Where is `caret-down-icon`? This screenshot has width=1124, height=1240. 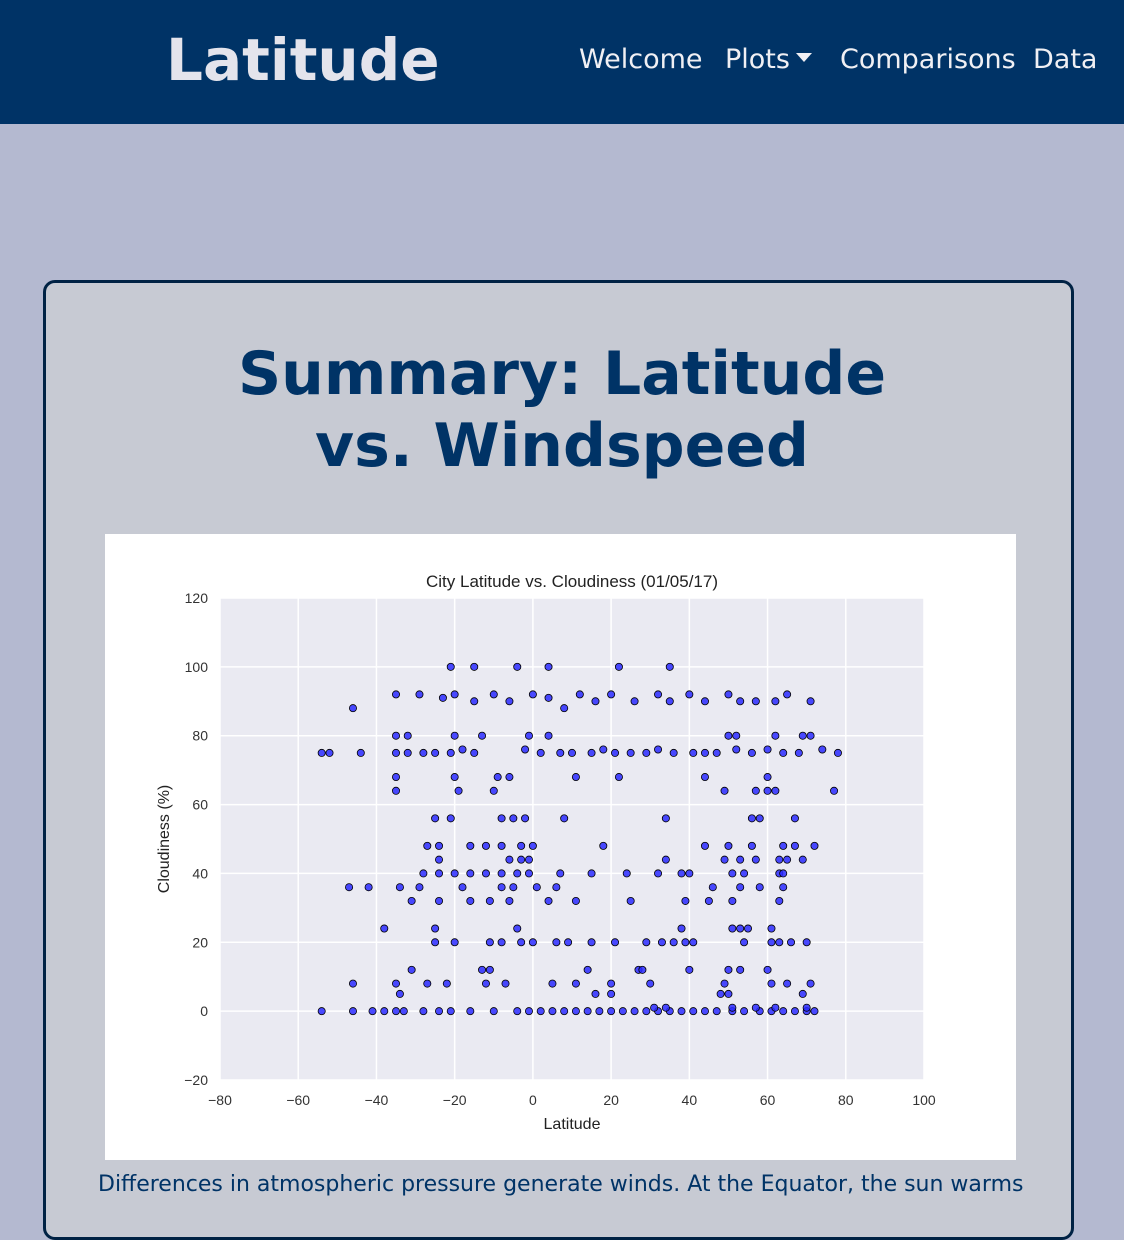 caret-down-icon is located at coordinates (803, 57).